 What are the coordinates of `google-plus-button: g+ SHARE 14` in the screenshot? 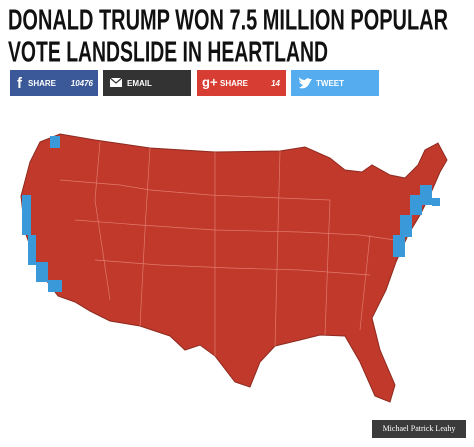 It's located at (241, 83).